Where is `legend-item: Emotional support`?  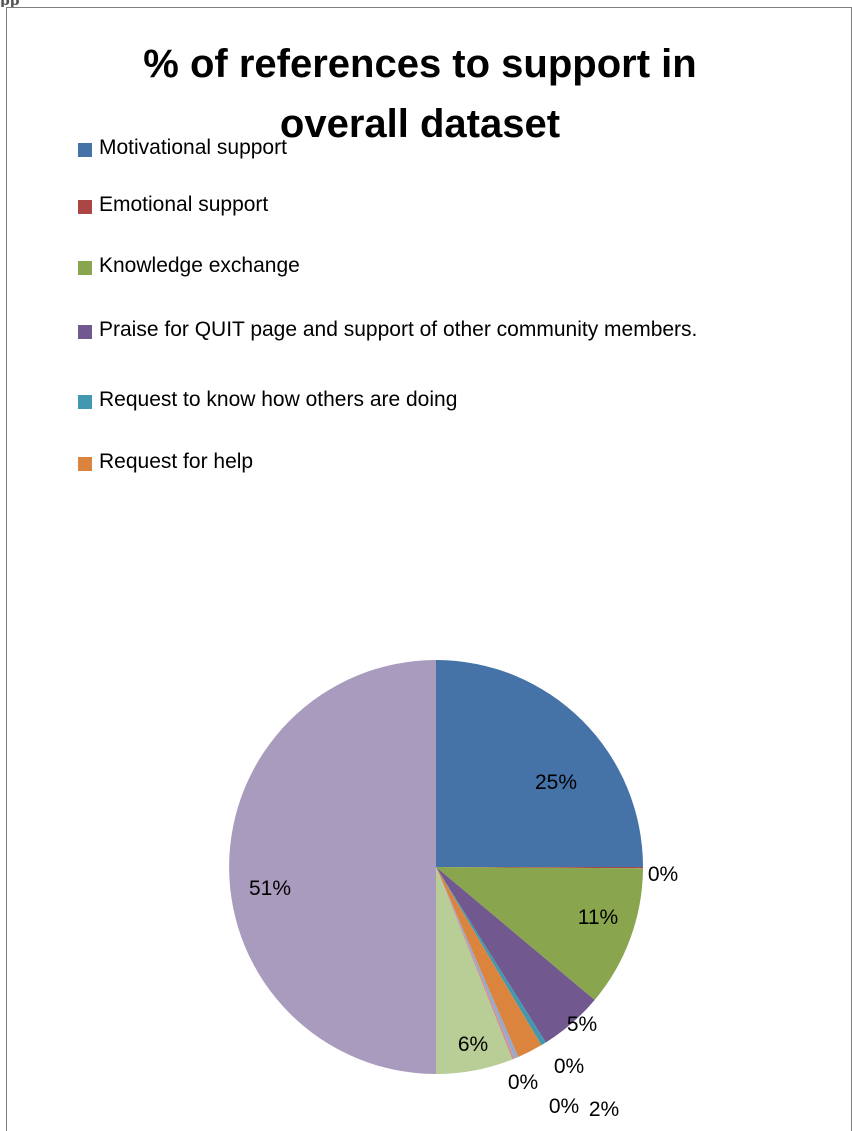
legend-item: Emotional support is located at coordinates (398, 205).